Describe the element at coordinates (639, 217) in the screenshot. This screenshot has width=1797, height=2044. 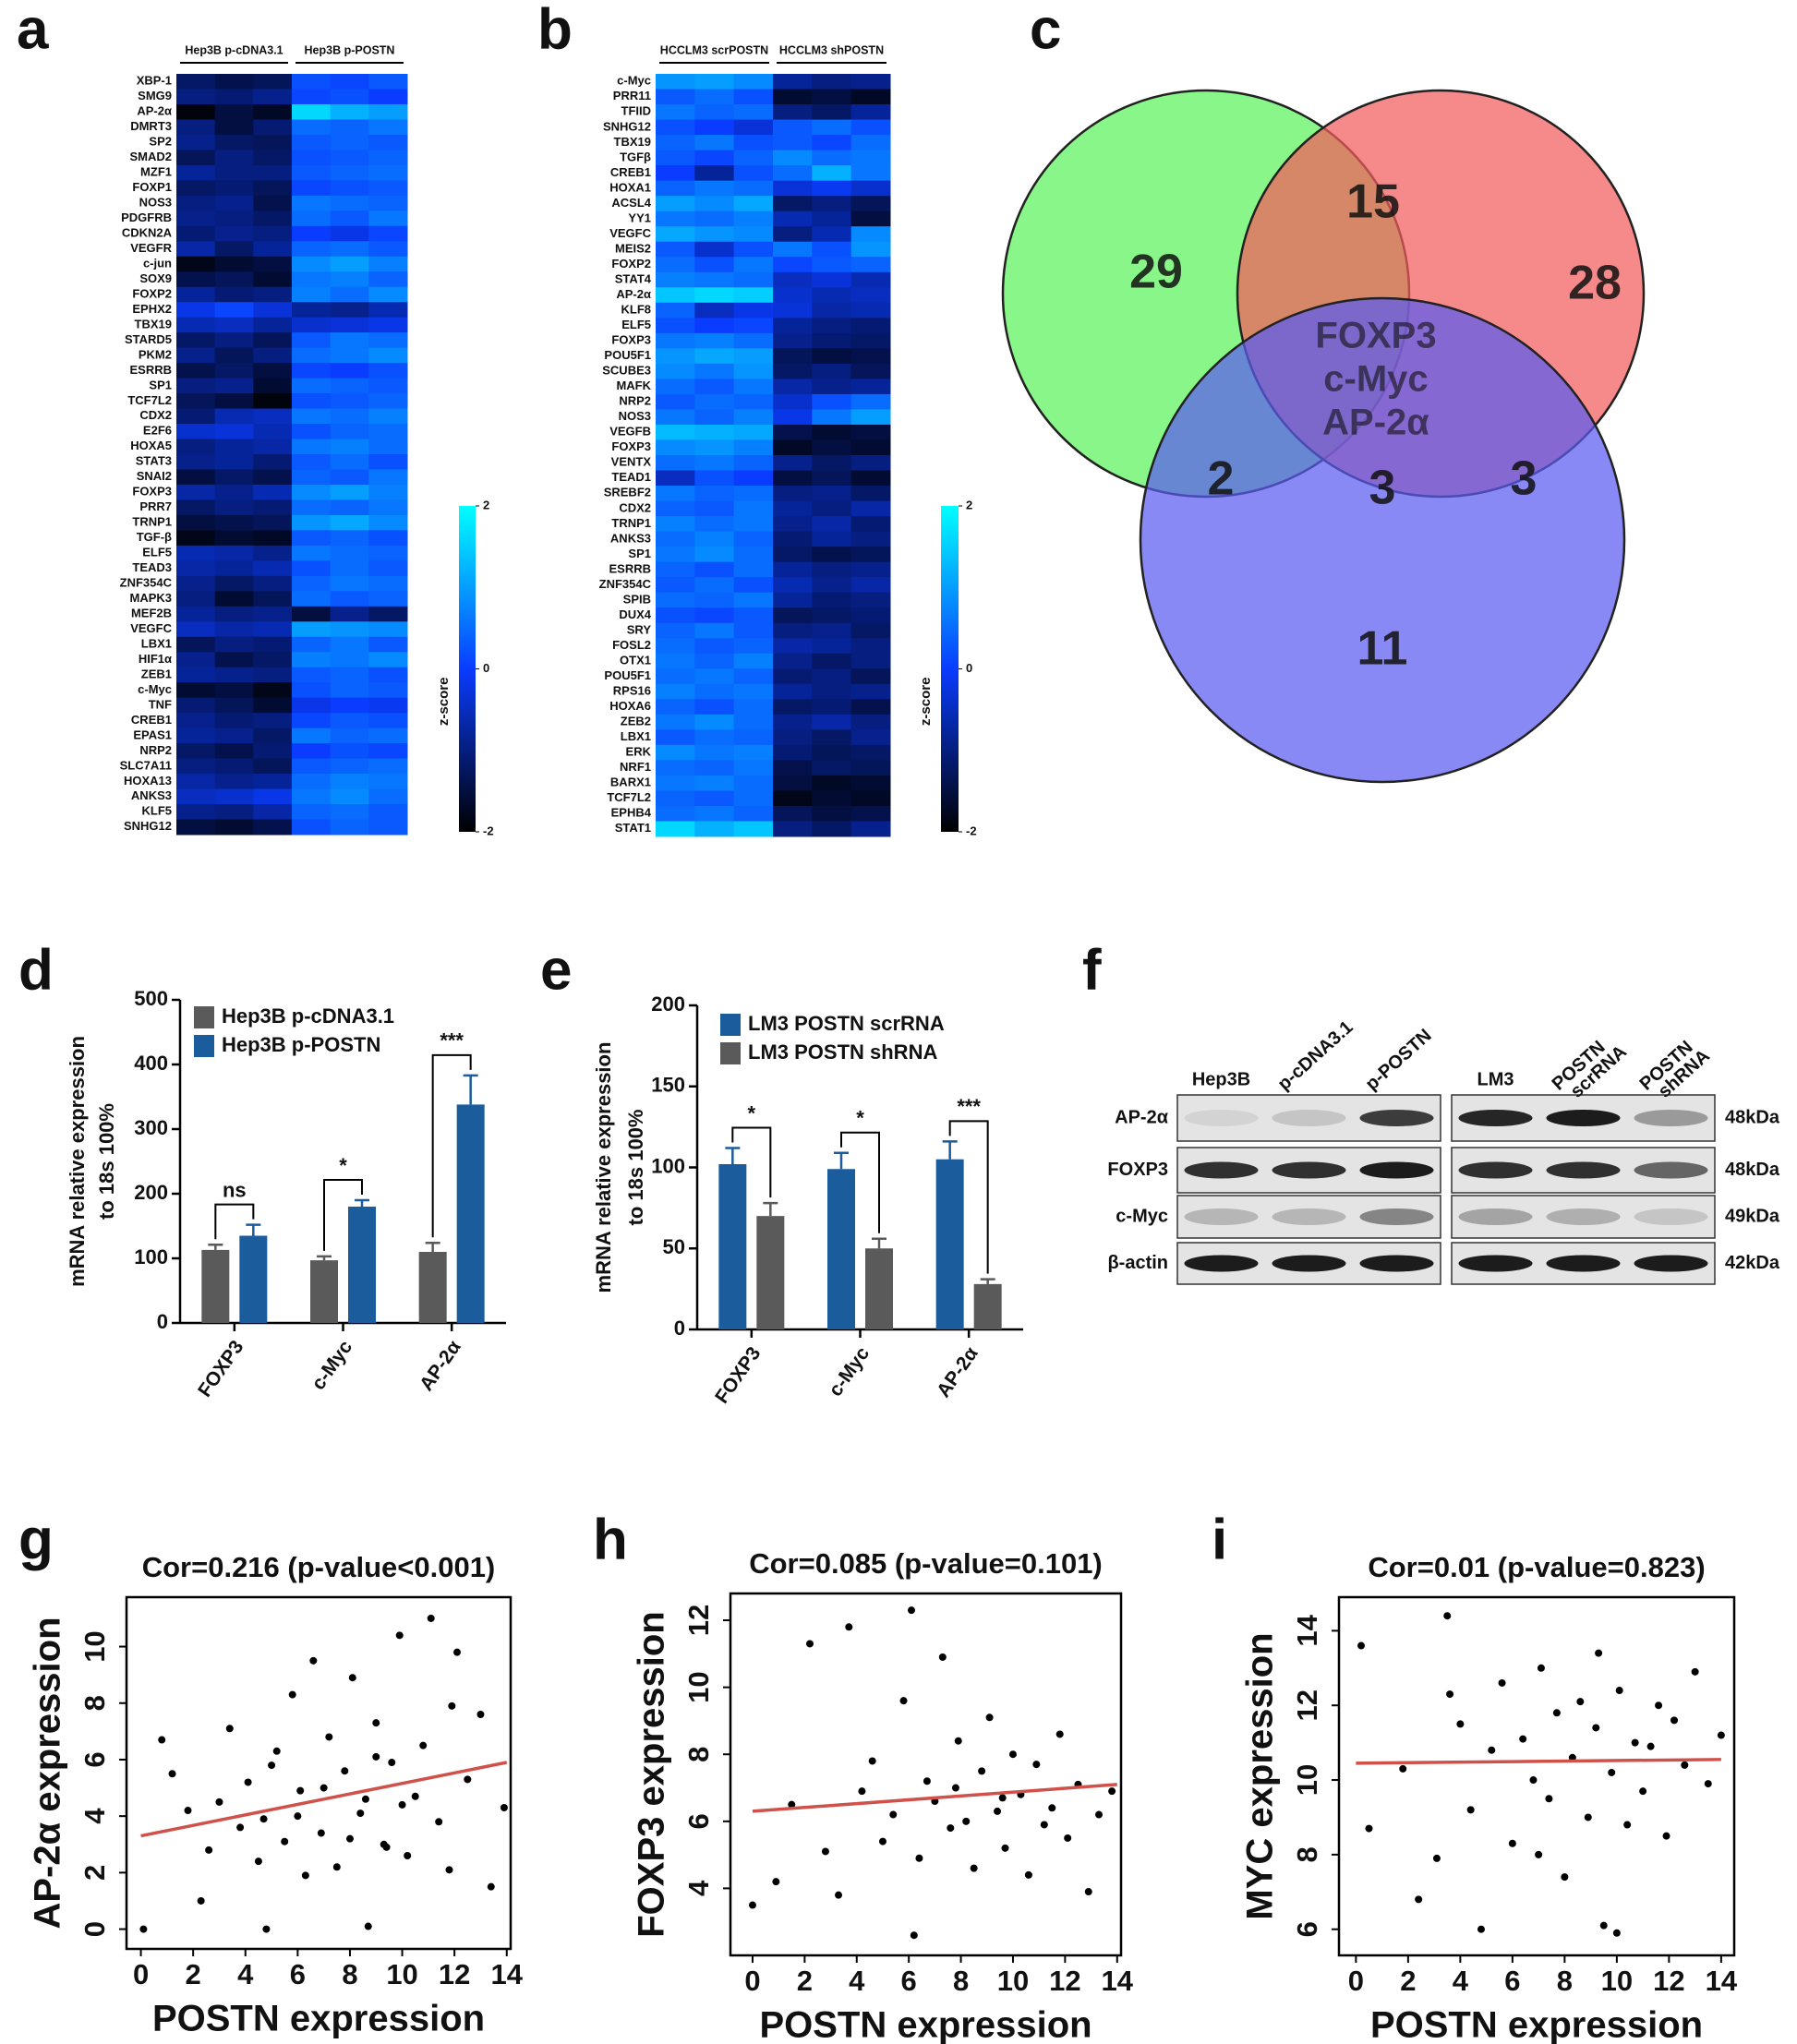
I see `row-label: YY1` at that location.